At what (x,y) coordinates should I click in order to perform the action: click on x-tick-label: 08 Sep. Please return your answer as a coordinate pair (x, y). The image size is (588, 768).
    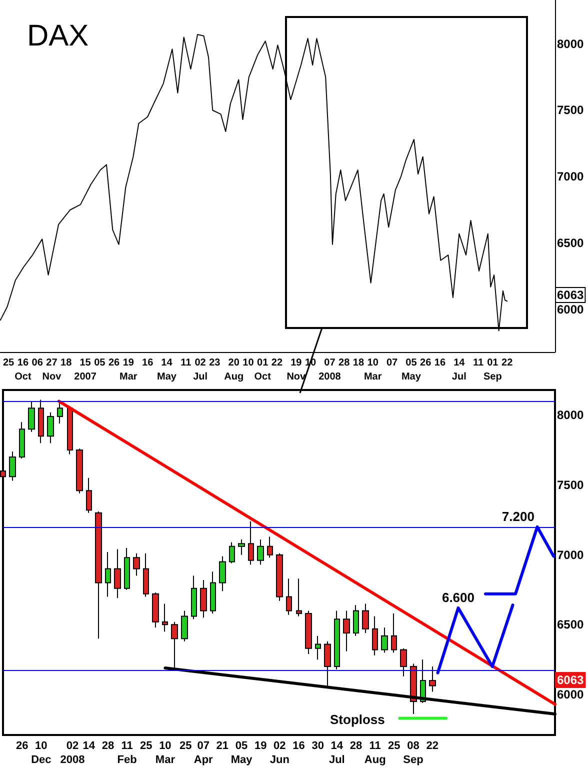
    Looking at the image, I should click on (413, 753).